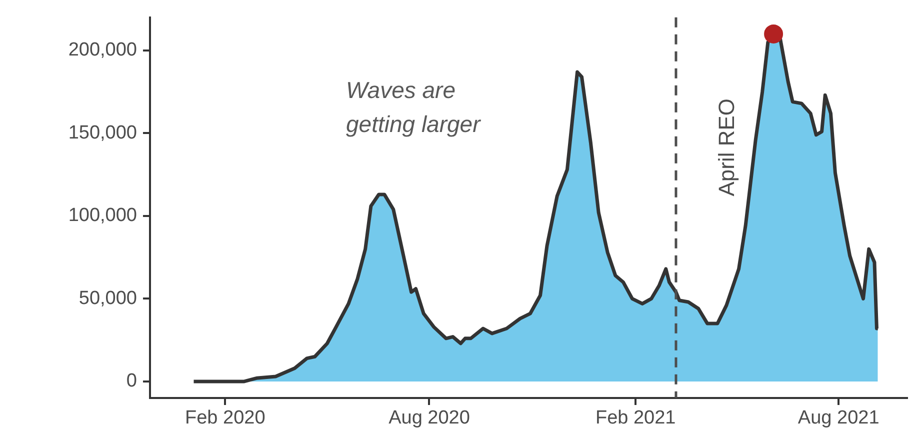 The image size is (917, 437). What do you see at coordinates (131, 381) in the screenshot?
I see `y-tick-label: 0` at bounding box center [131, 381].